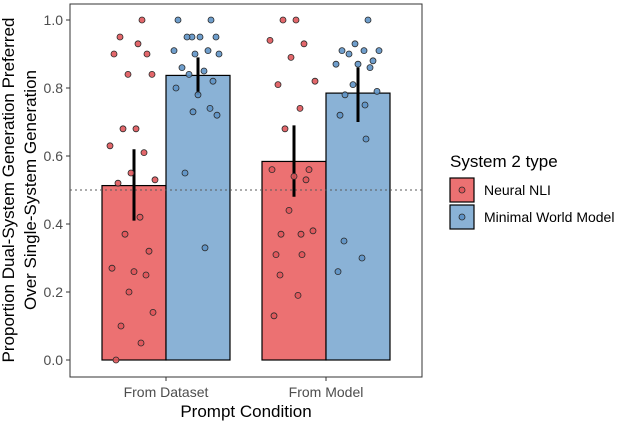  I want to click on y-tick-label: 0.2, so click(54, 292).